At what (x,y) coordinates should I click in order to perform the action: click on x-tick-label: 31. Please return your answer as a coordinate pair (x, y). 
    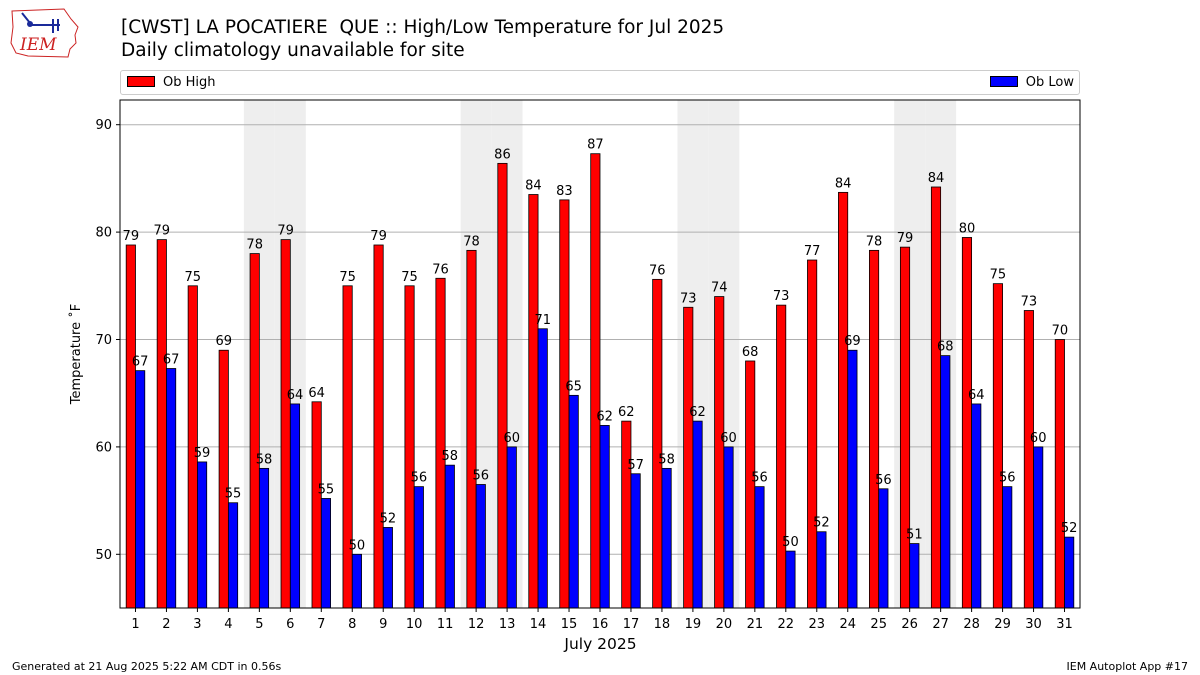
    Looking at the image, I should click on (1064, 624).